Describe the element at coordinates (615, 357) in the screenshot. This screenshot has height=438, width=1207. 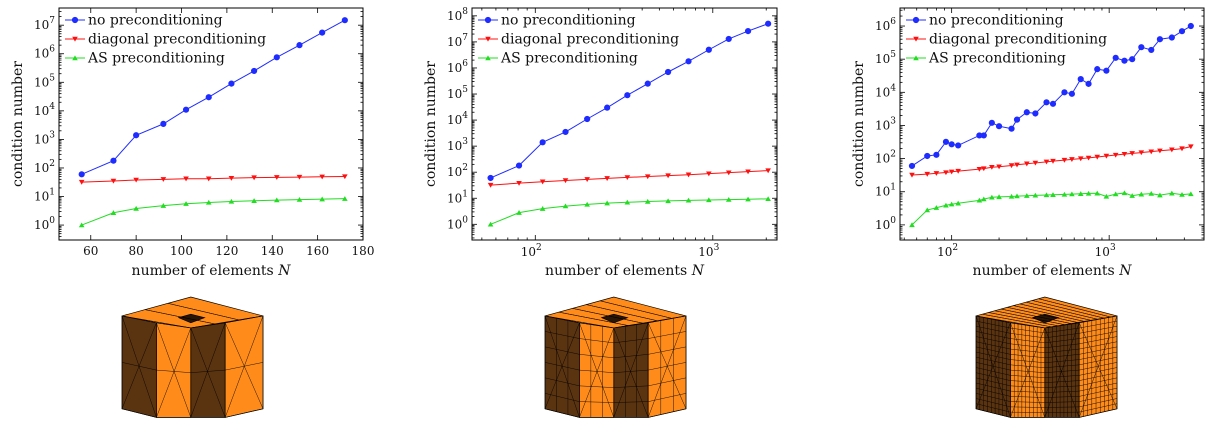
I see `mesh-medium` at that location.